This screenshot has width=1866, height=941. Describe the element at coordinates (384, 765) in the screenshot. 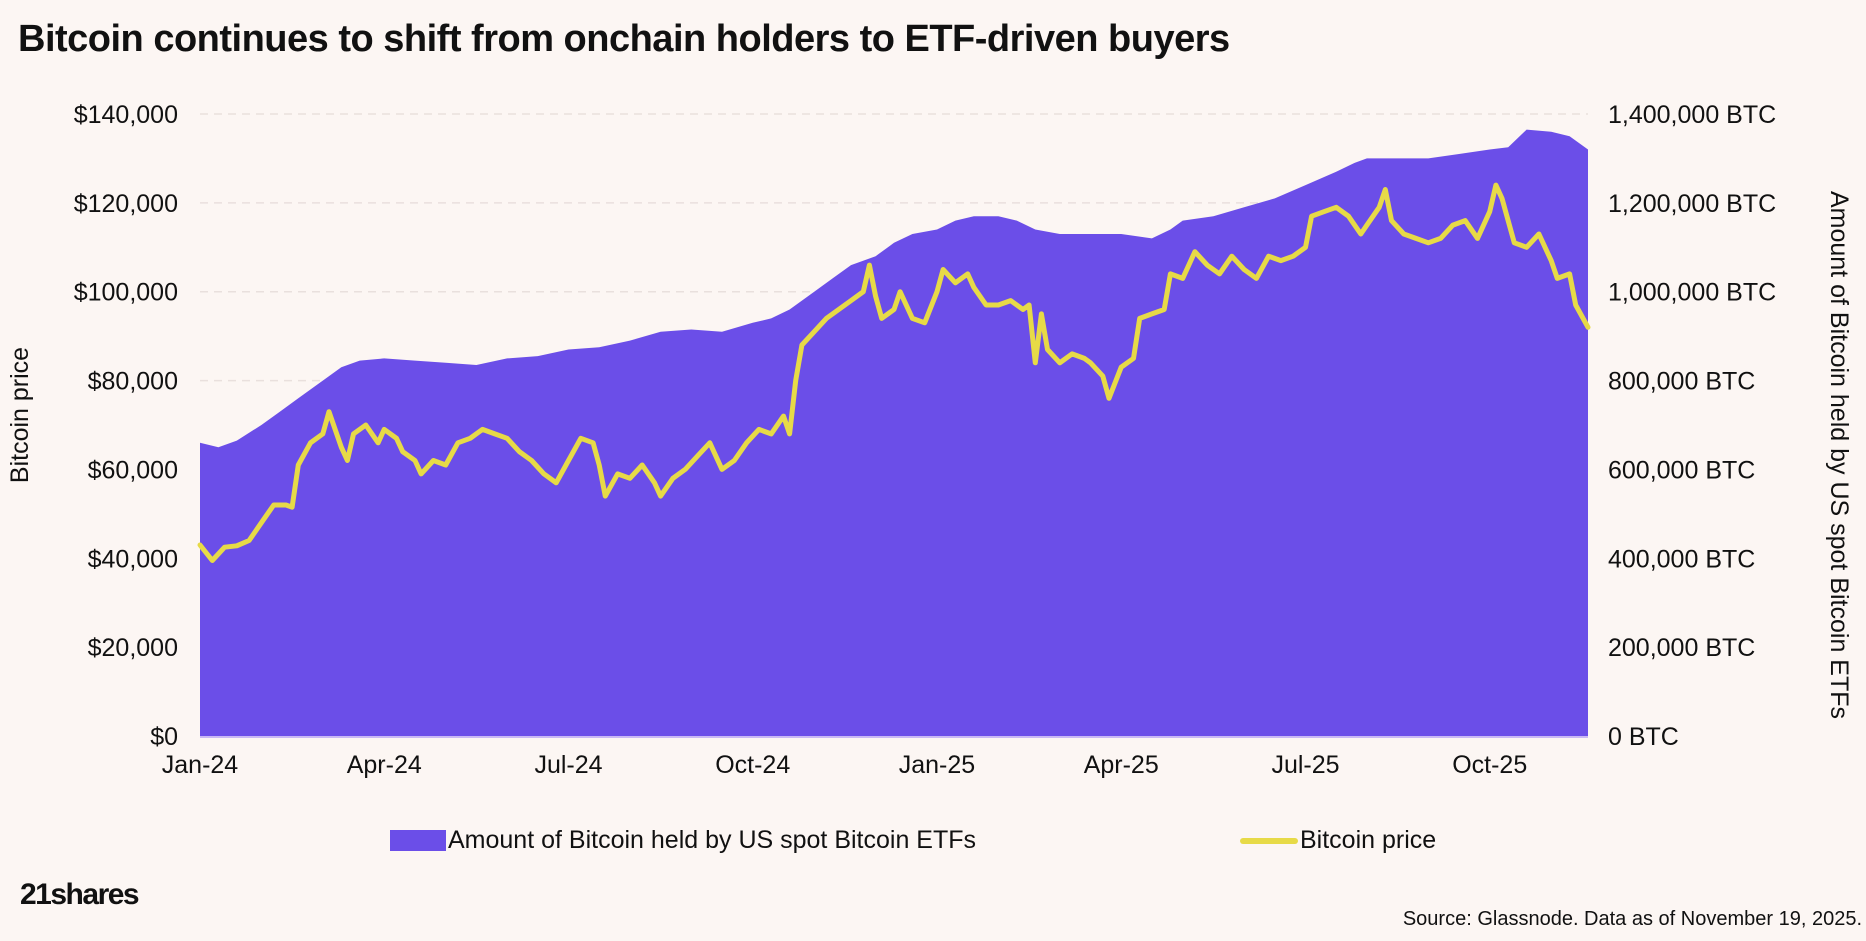

I see `x-tick-label: Apr-24` at that location.